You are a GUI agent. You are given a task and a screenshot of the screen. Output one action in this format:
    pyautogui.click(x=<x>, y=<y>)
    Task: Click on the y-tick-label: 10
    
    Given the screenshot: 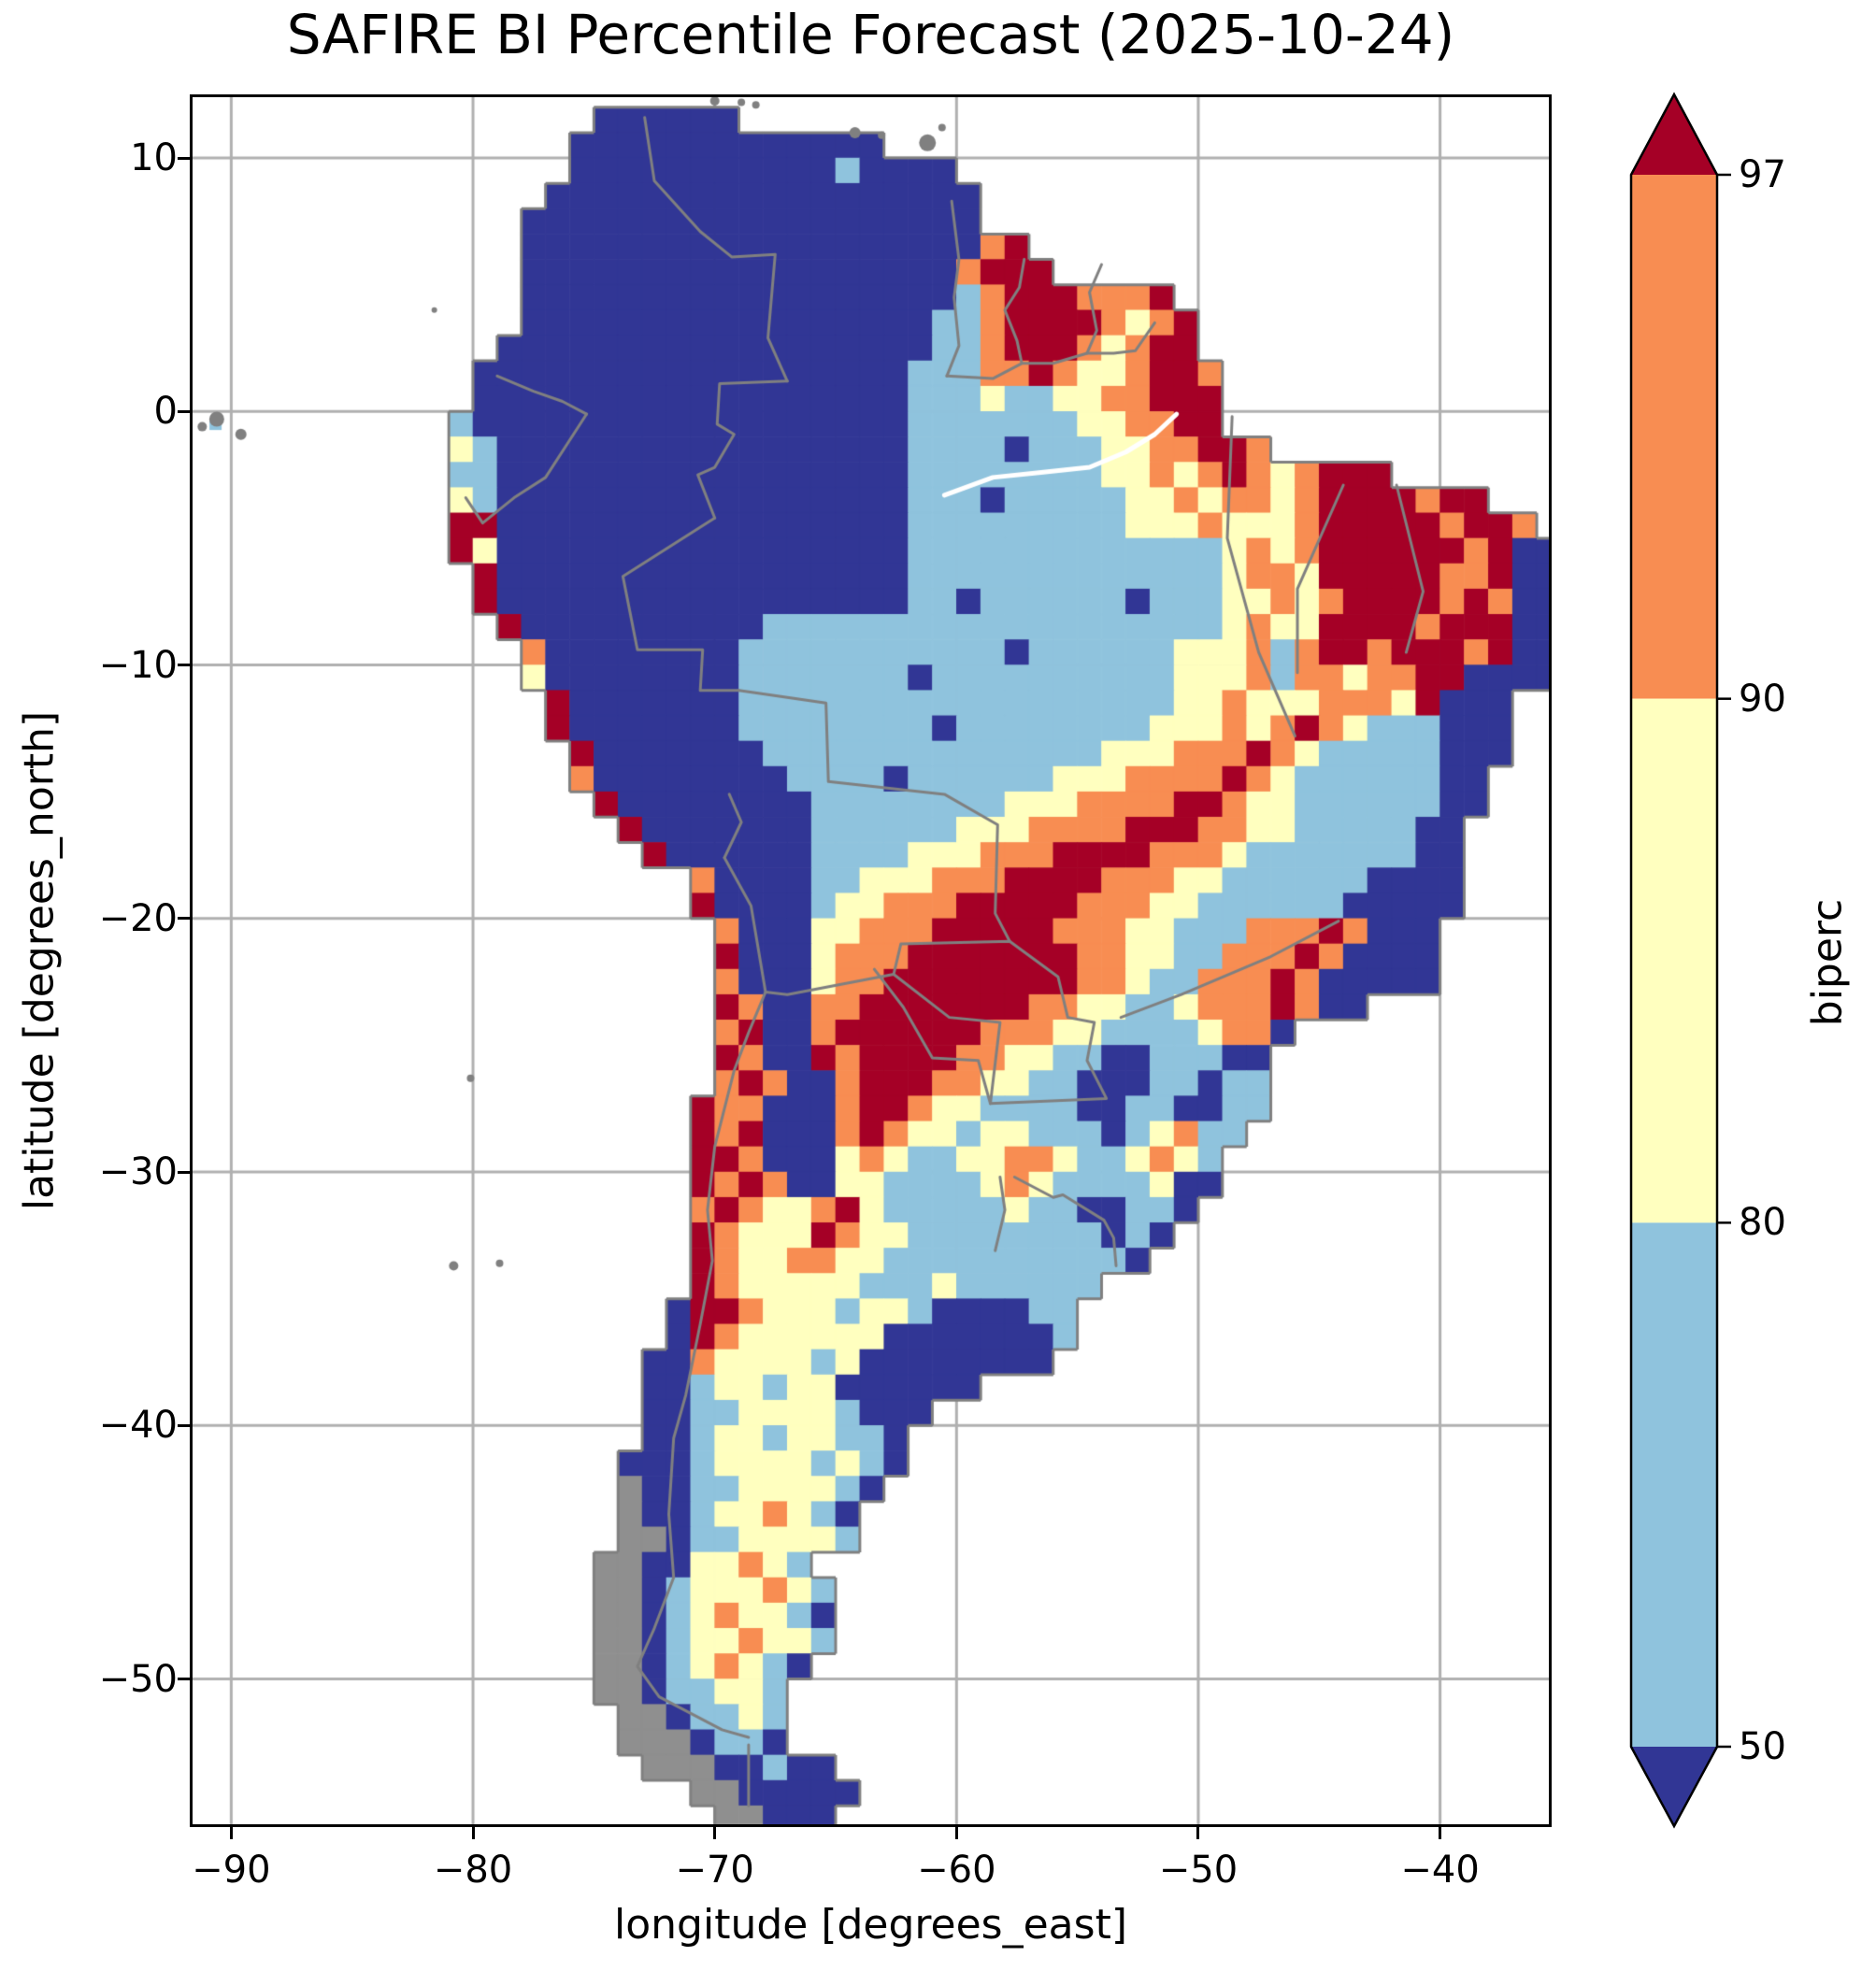 What is the action you would take?
    pyautogui.click(x=154, y=158)
    